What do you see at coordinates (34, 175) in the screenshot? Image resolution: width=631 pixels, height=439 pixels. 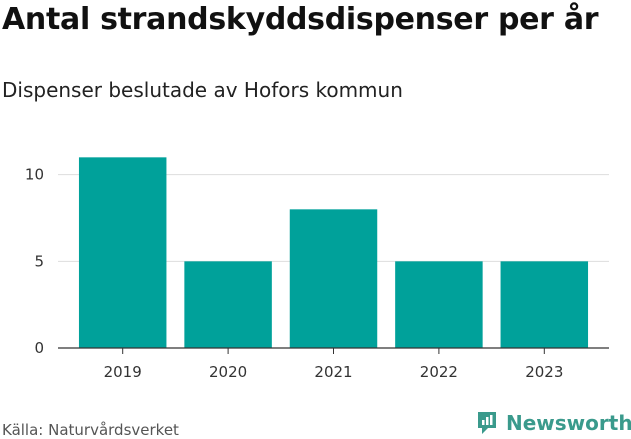 I see `y-tick-label: 10` at bounding box center [34, 175].